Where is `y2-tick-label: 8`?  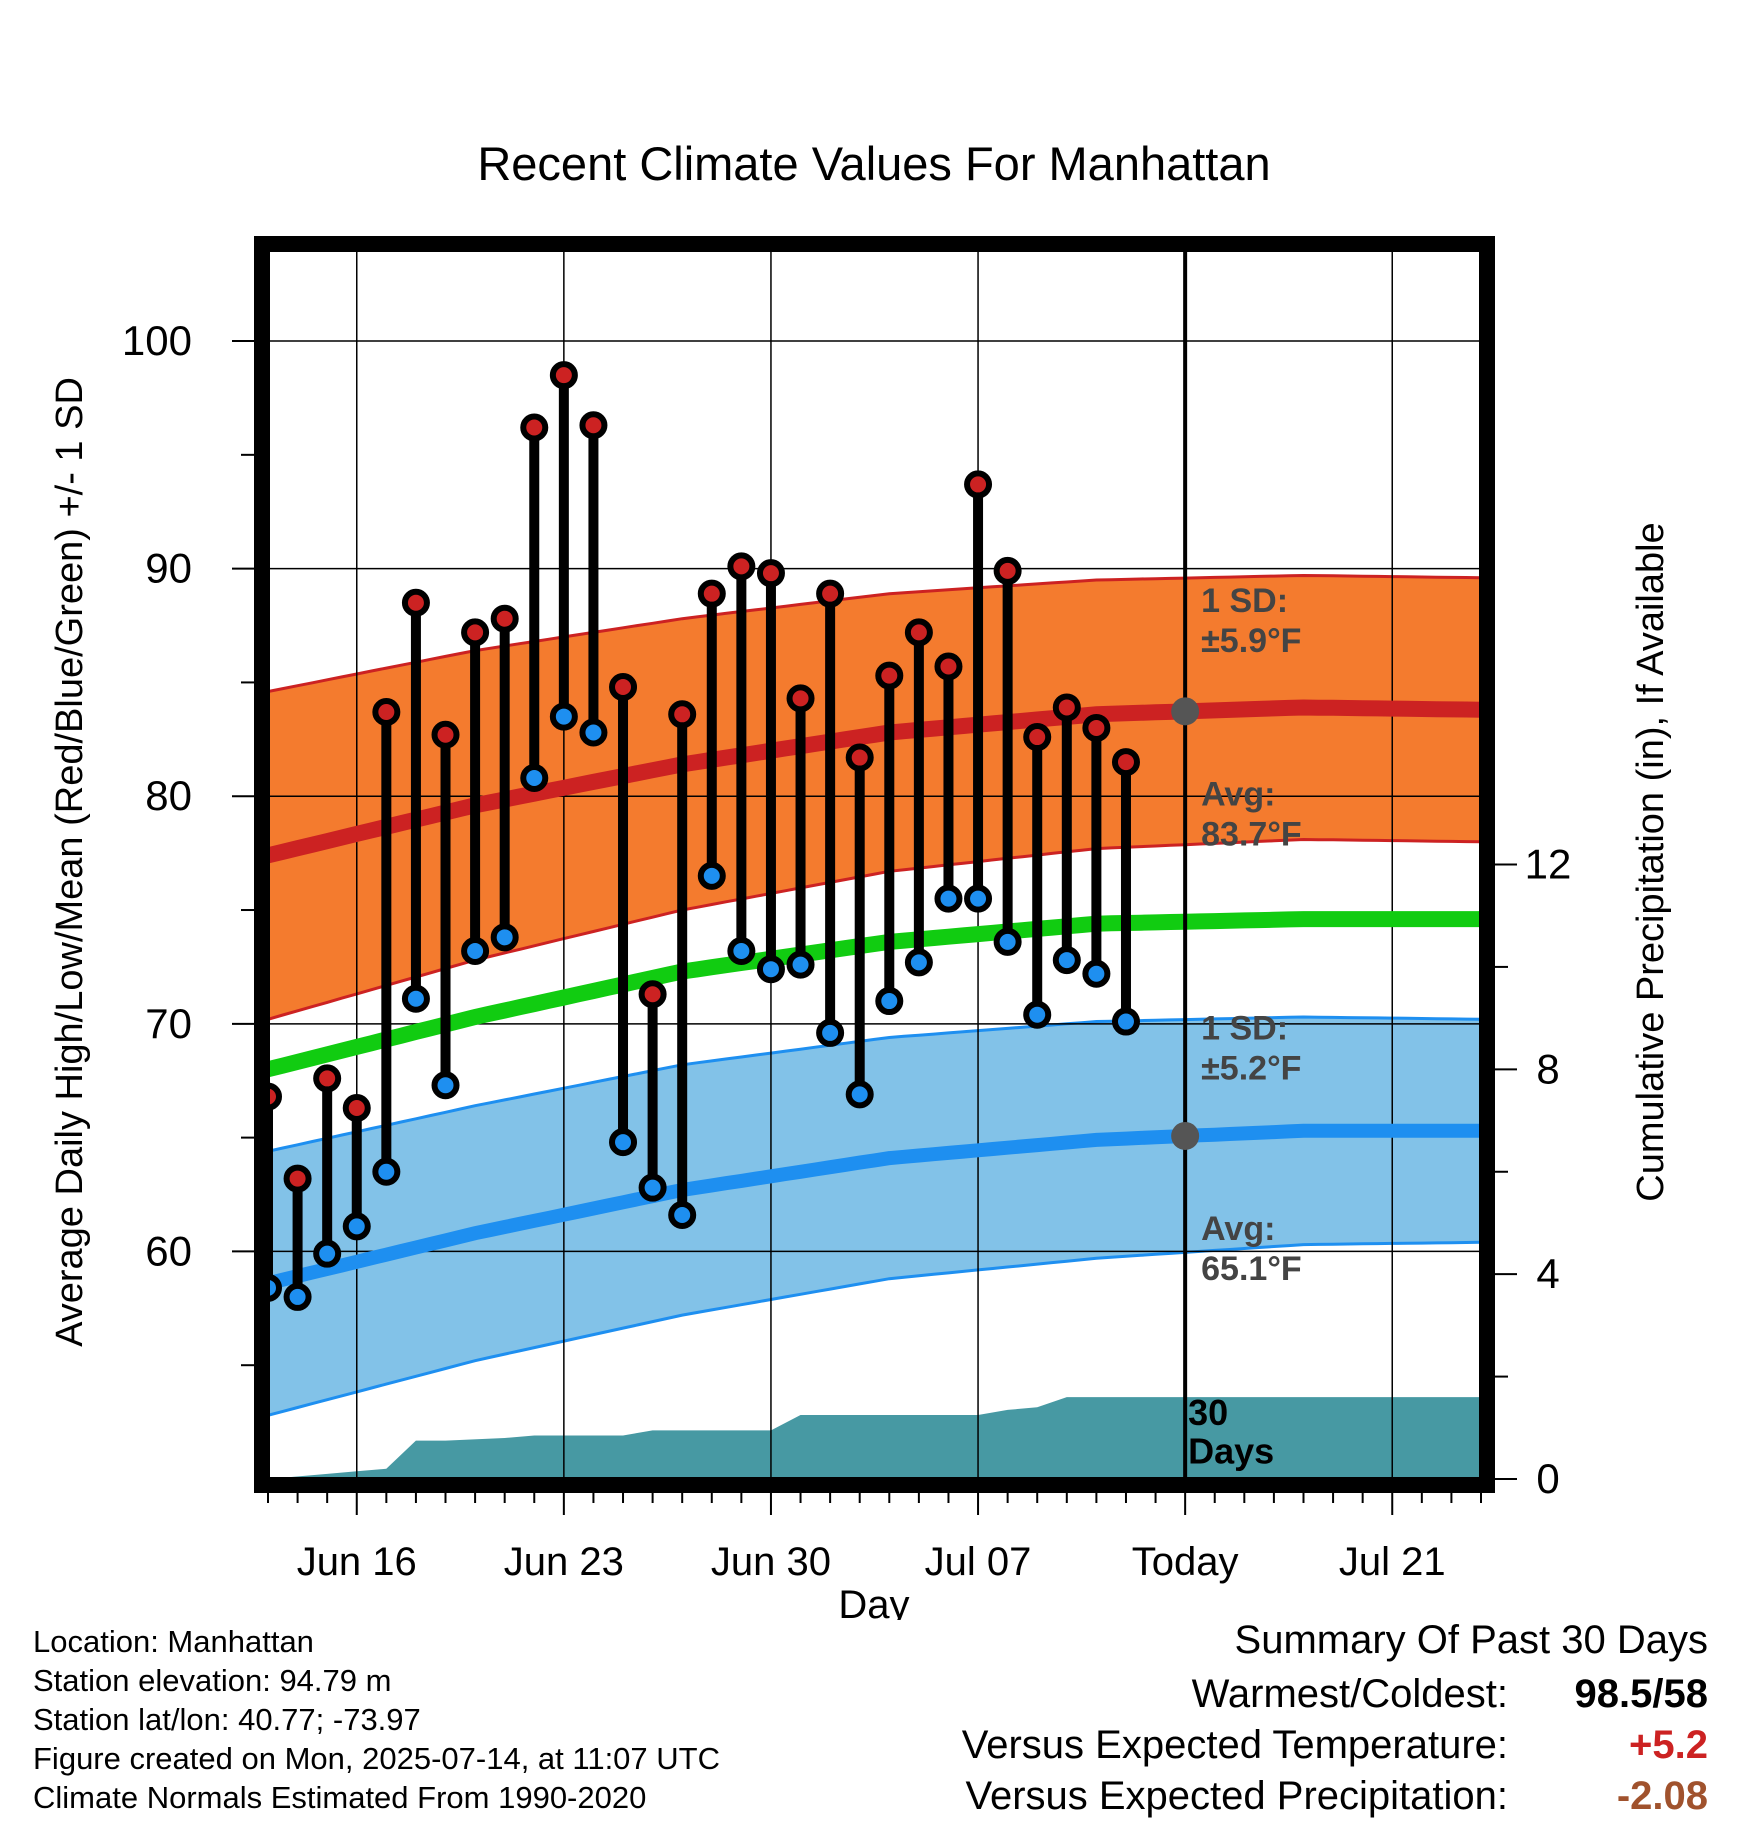 y2-tick-label: 8 is located at coordinates (1547, 1068).